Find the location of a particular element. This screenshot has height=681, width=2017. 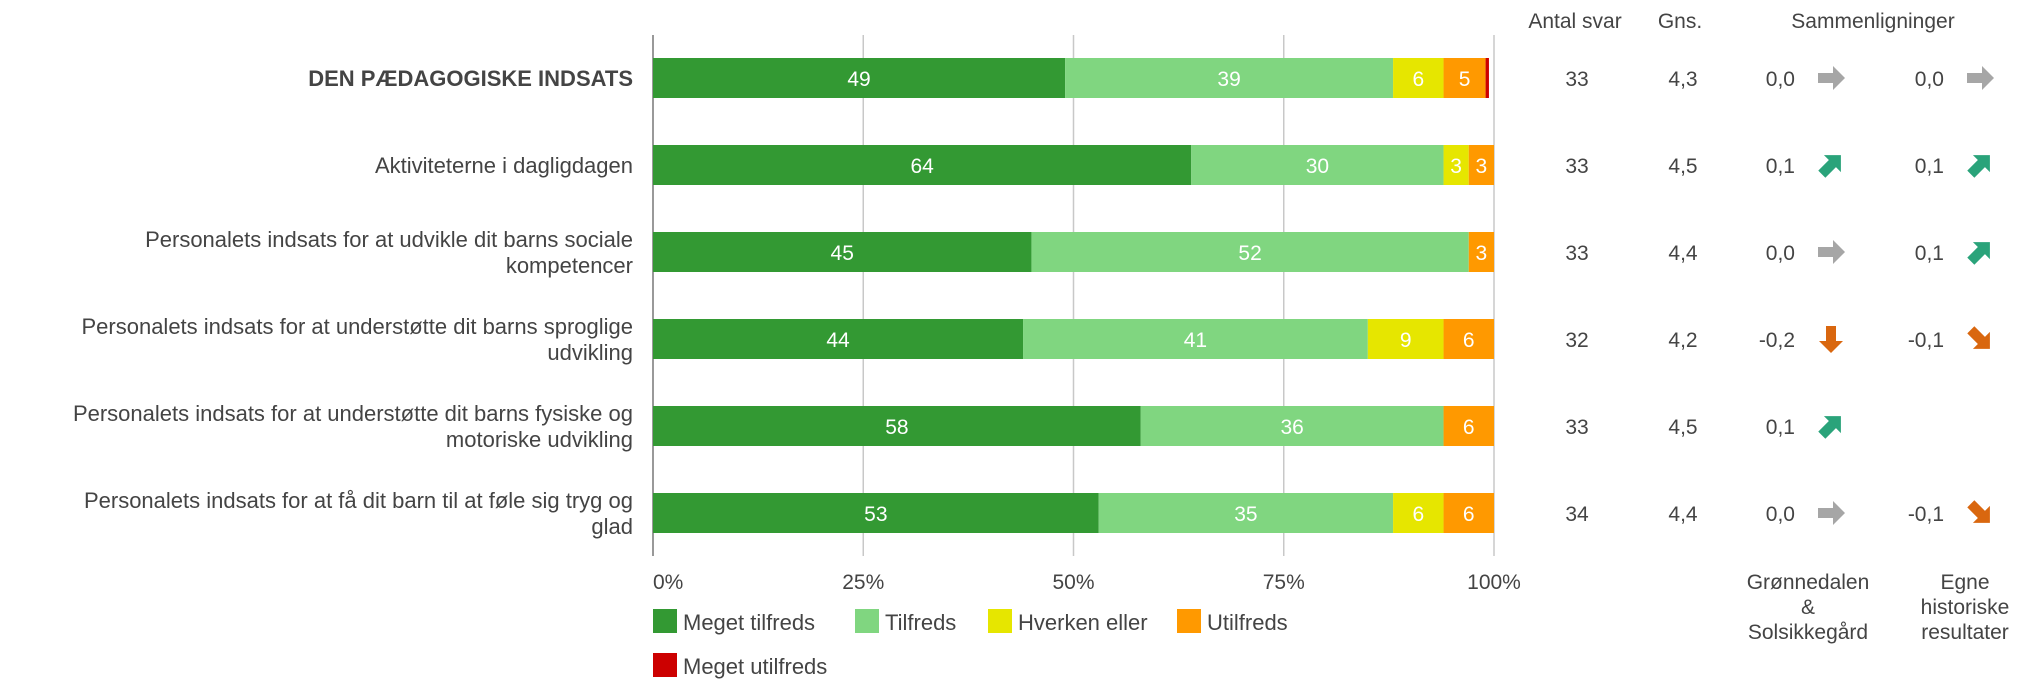

header-sammenligninger: Sammenligninger is located at coordinates (1872, 21).